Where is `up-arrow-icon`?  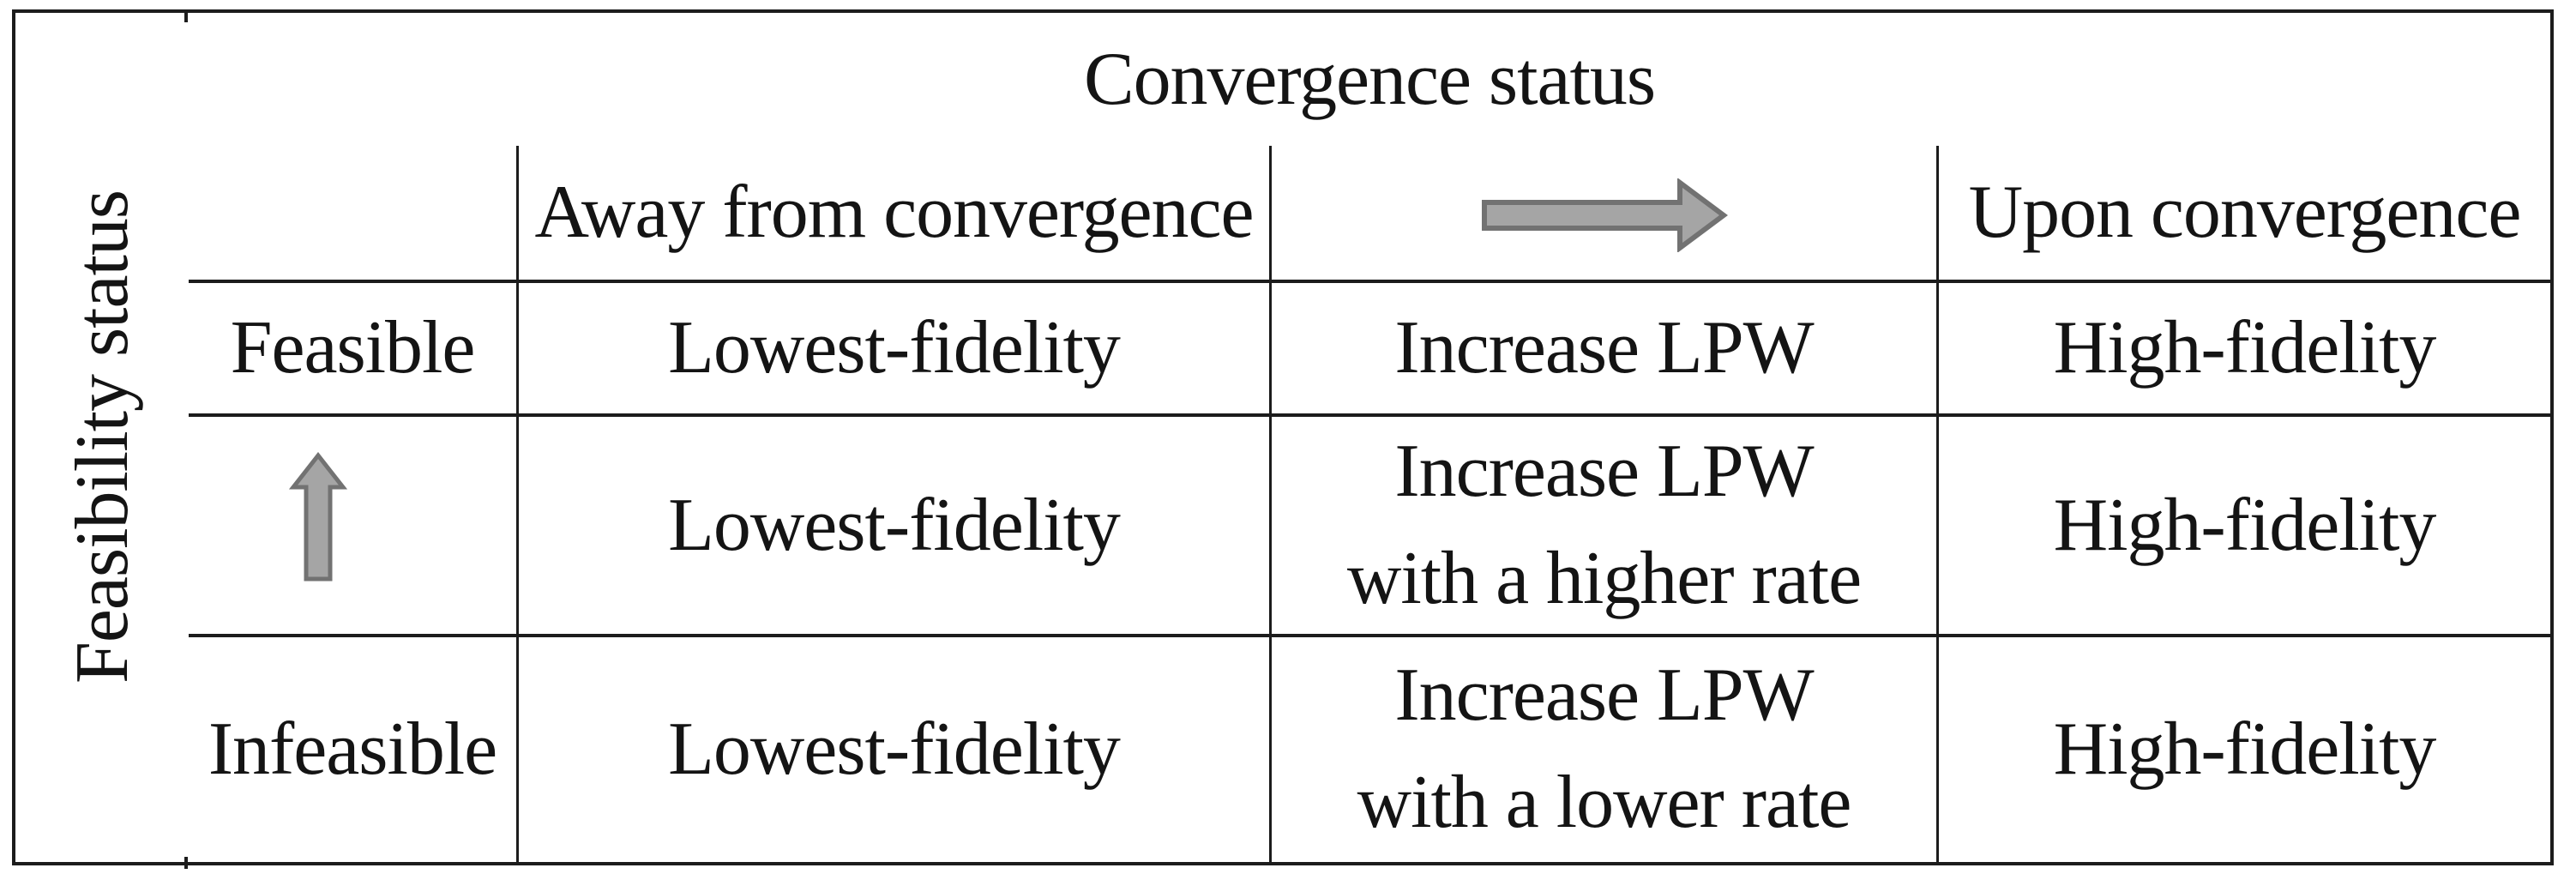 up-arrow-icon is located at coordinates (318, 525).